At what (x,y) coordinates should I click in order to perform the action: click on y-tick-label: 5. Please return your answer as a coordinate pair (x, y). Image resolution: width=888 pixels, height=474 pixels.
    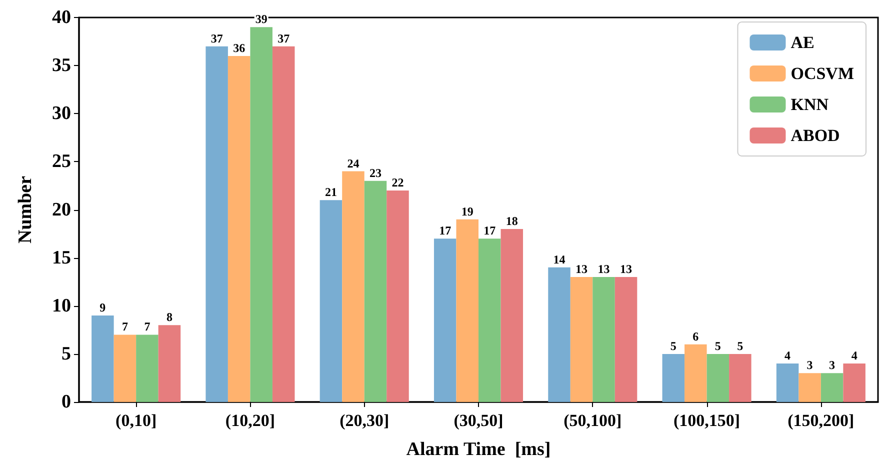
    Looking at the image, I should click on (66, 353).